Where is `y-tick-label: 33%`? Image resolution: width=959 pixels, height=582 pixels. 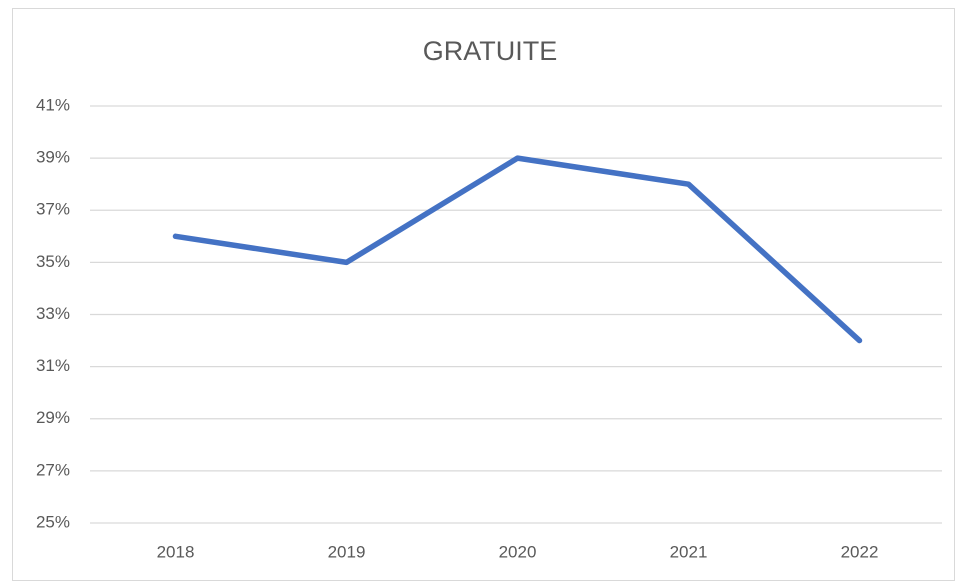 y-tick-label: 33% is located at coordinates (53, 313).